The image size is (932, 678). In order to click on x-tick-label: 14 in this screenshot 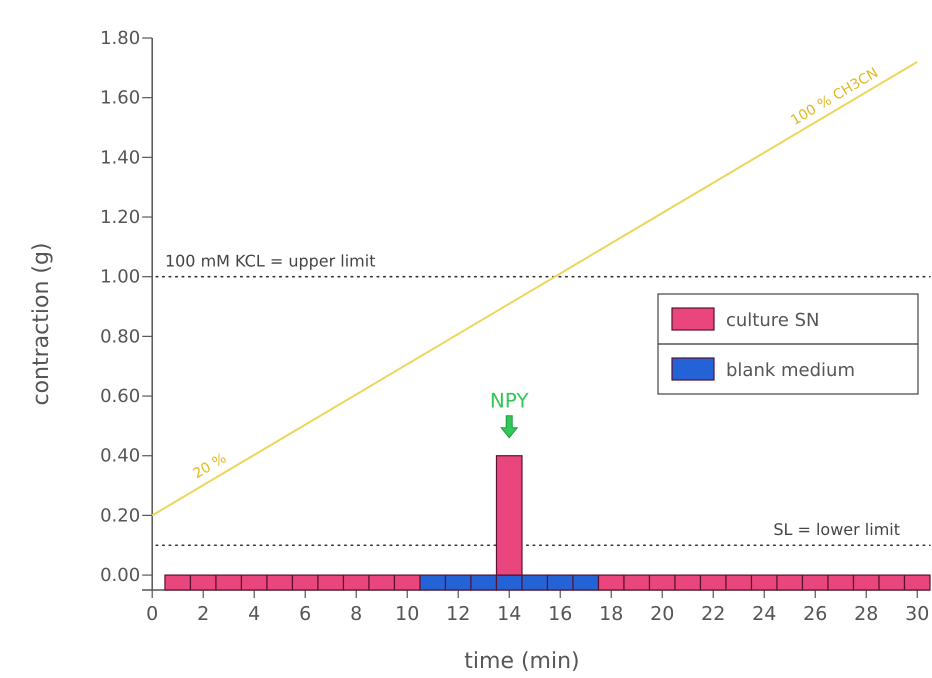, I will do `click(509, 614)`.